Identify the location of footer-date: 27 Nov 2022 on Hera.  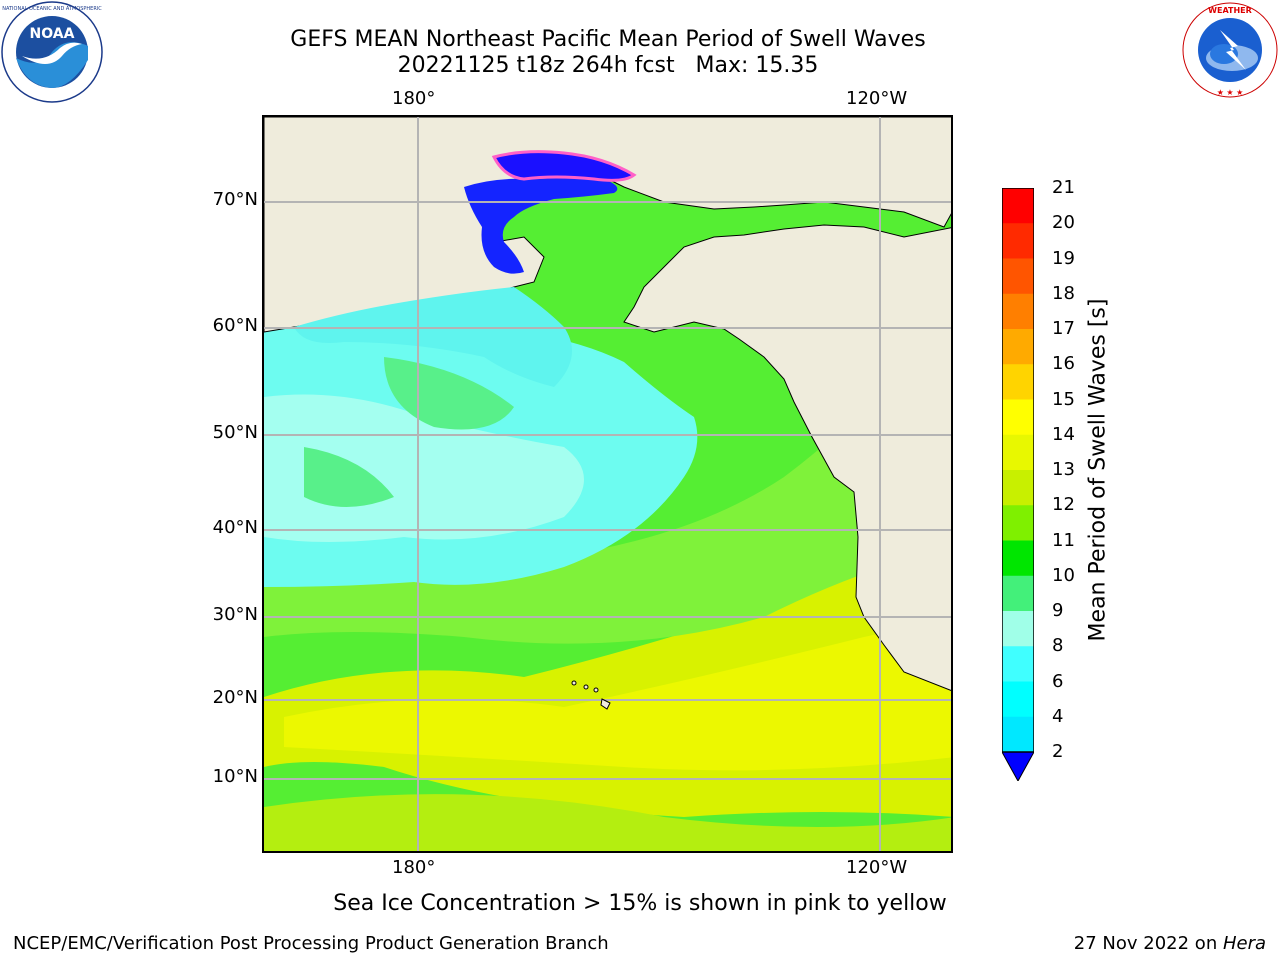
(1170, 943).